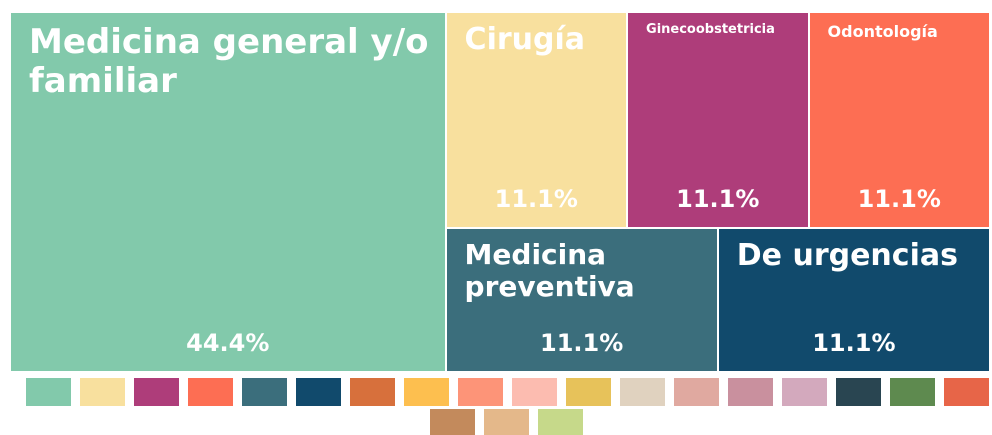  I want to click on treemap-tile: Medicina preventiva 11.1%, so click(581, 300).